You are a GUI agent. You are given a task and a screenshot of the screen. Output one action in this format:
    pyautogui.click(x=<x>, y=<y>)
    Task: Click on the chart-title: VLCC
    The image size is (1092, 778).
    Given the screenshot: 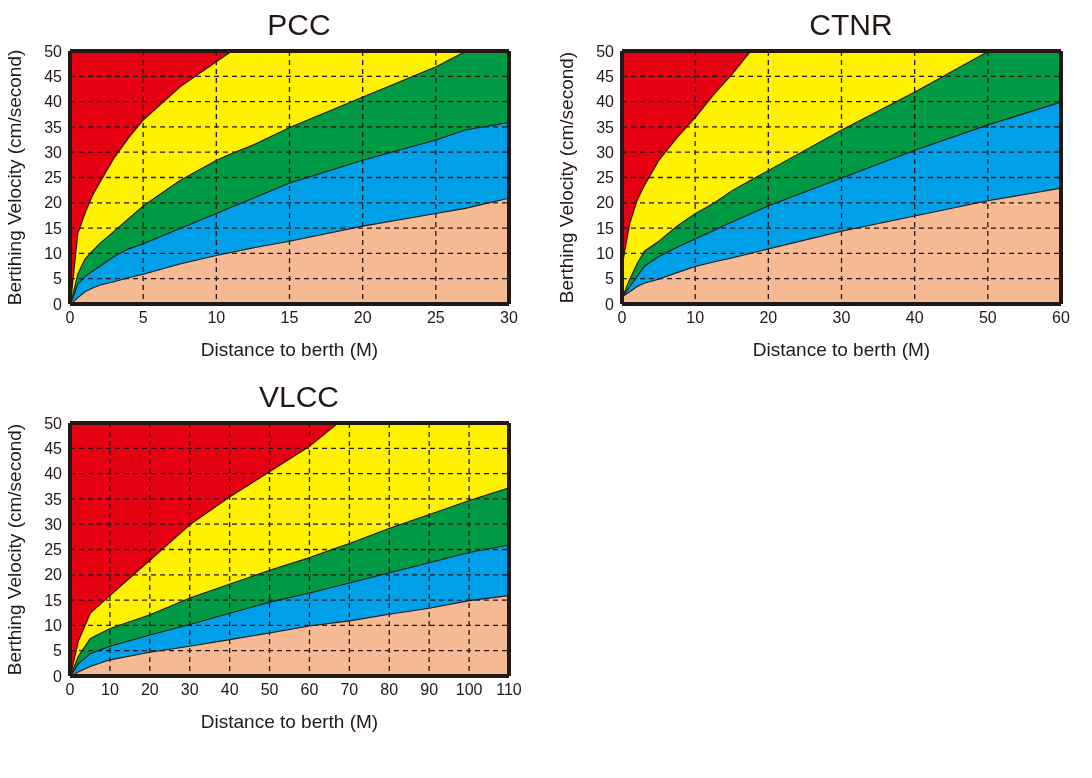 What is the action you would take?
    pyautogui.click(x=299, y=397)
    